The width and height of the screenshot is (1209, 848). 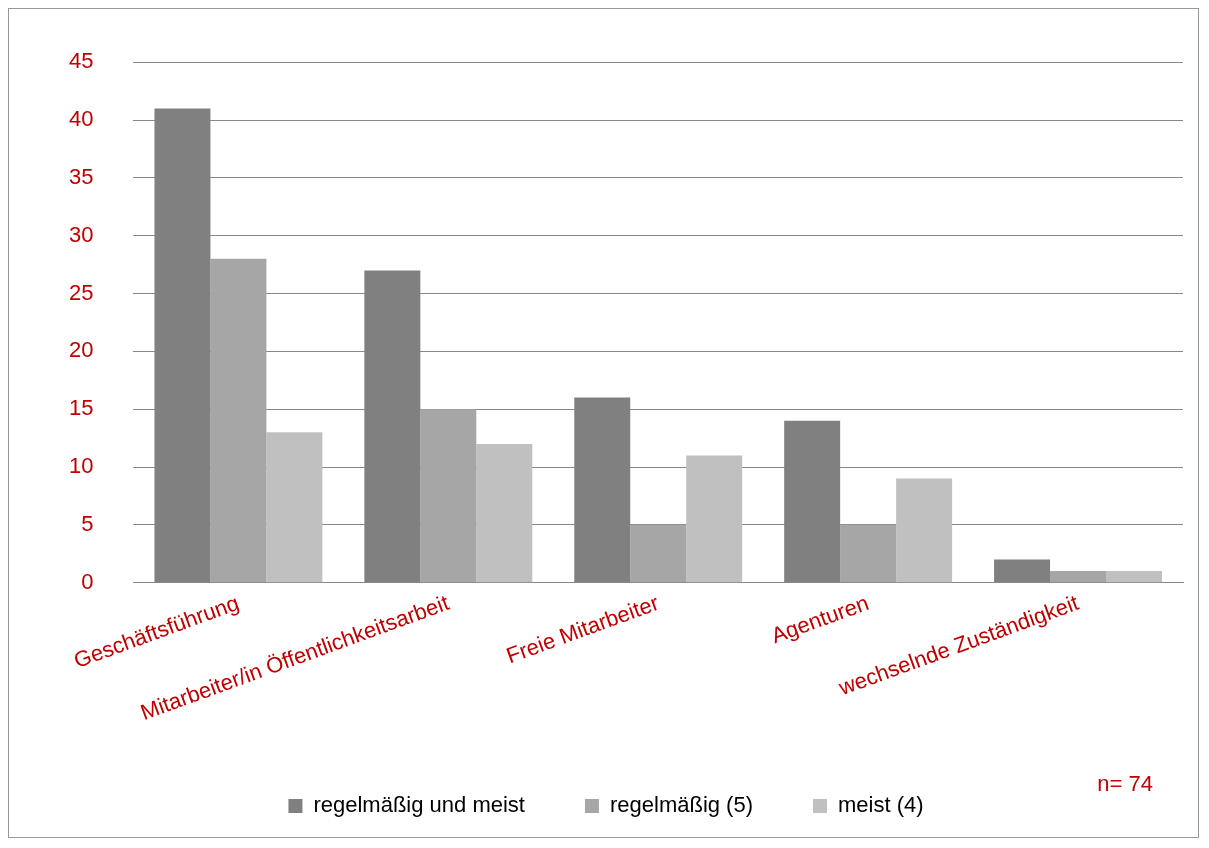 What do you see at coordinates (87, 581) in the screenshot?
I see `y-tick-label: 0` at bounding box center [87, 581].